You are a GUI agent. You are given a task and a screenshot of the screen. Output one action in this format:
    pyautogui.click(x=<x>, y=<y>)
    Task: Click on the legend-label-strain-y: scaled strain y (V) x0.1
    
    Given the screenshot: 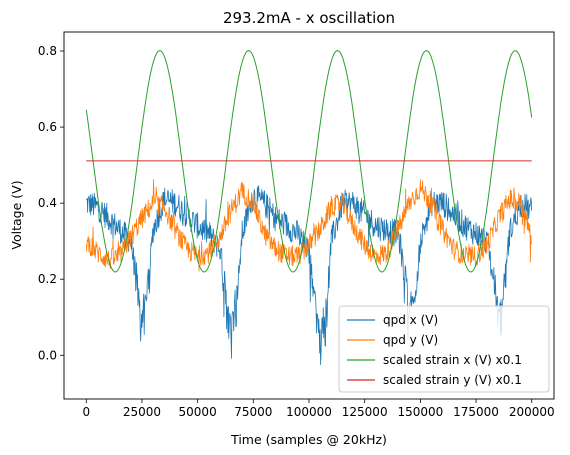 What is the action you would take?
    pyautogui.click(x=452, y=380)
    